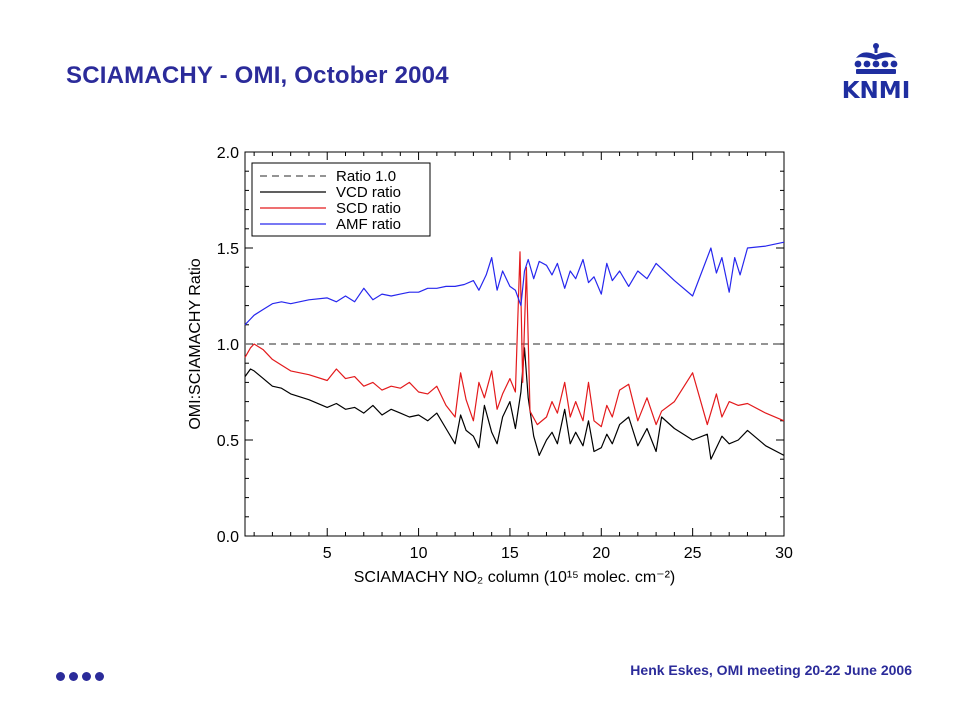 This screenshot has height=720, width=960. What do you see at coordinates (515, 577) in the screenshot?
I see `x-axis-label: SCIAMACHY NO₂ column (10¹⁵ molec. cm⁻²)` at bounding box center [515, 577].